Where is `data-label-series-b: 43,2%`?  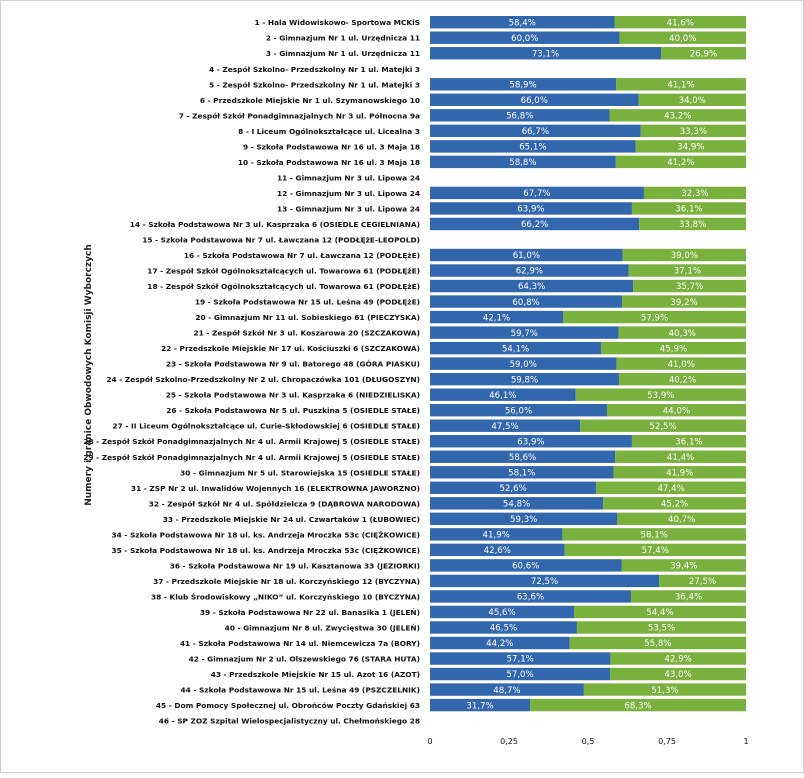 data-label-series-b: 43,2% is located at coordinates (677, 117).